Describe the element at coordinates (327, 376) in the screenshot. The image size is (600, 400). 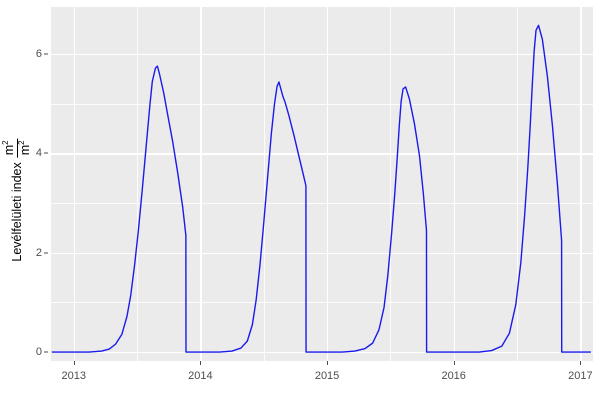
I see `x-axis-tick-label: 2015` at that location.